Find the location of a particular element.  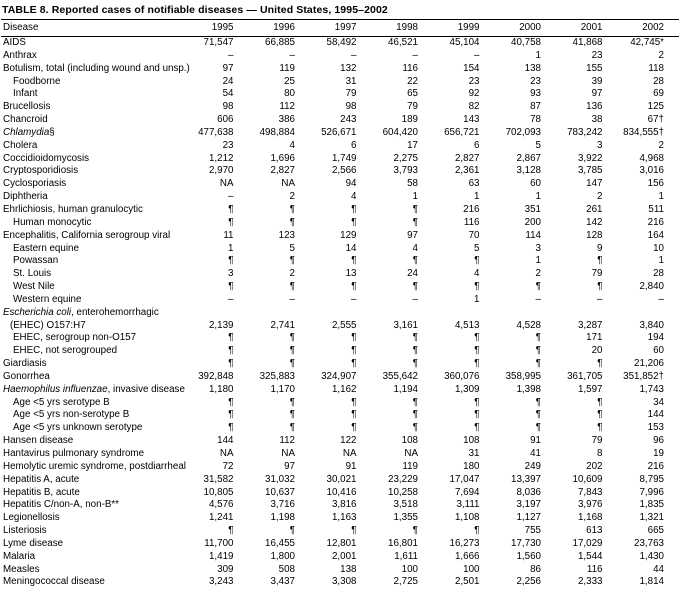

cell-value: 309 is located at coordinates (225, 569).